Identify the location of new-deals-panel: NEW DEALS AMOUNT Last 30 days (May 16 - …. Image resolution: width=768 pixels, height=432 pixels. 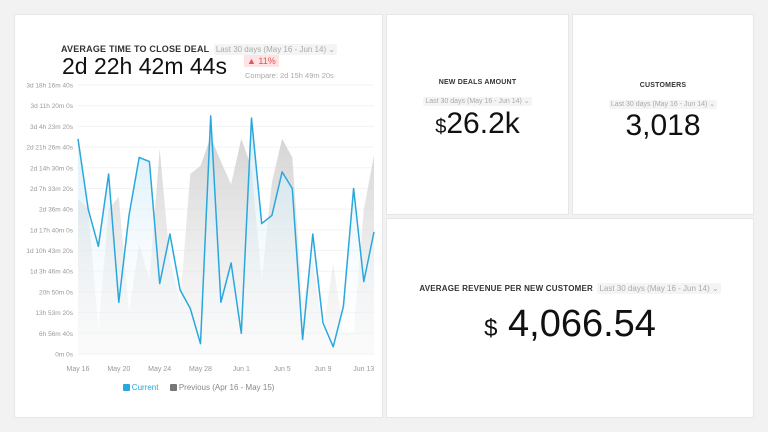
(477, 114).